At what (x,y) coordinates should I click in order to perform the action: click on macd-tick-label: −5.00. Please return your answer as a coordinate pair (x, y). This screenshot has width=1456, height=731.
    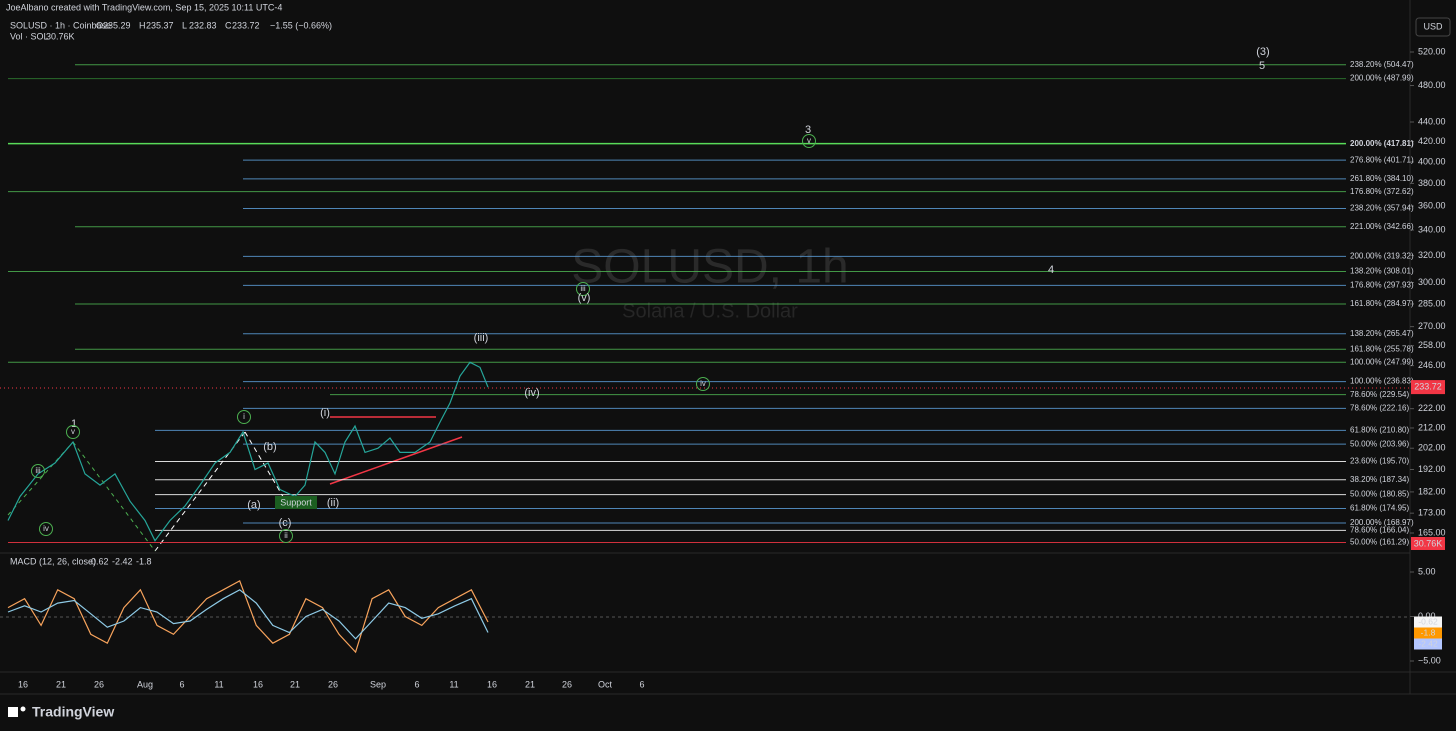
    Looking at the image, I should click on (1429, 660).